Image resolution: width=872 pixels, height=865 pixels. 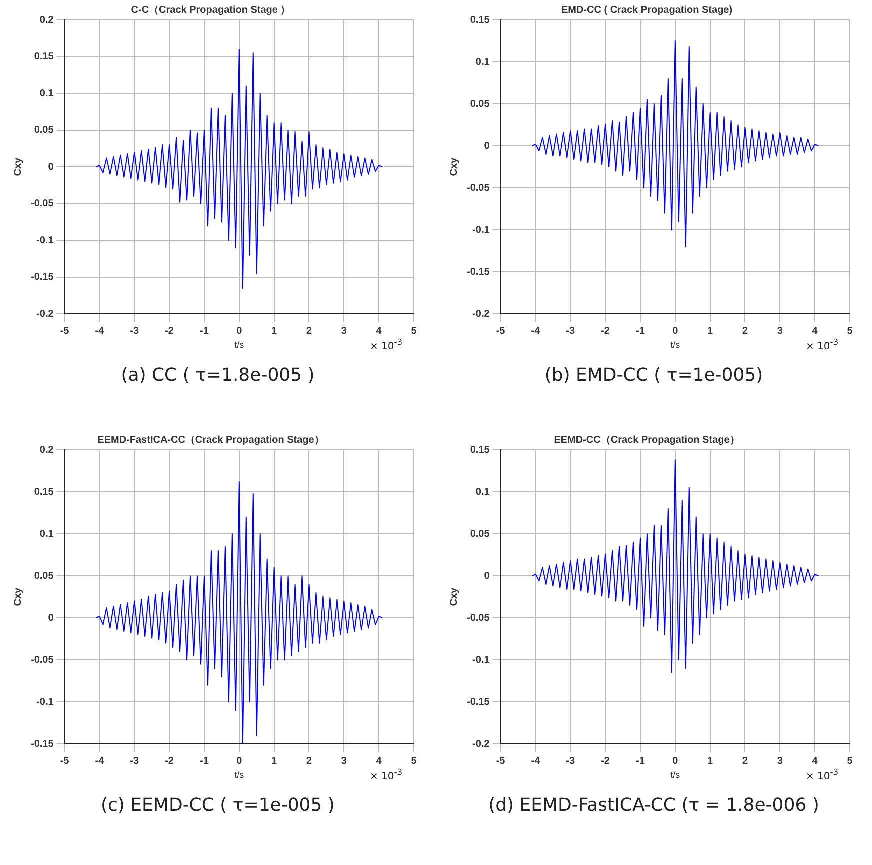 I want to click on chart-title: EEMD-CC（Crack Propagation Stage）, so click(x=647, y=440).